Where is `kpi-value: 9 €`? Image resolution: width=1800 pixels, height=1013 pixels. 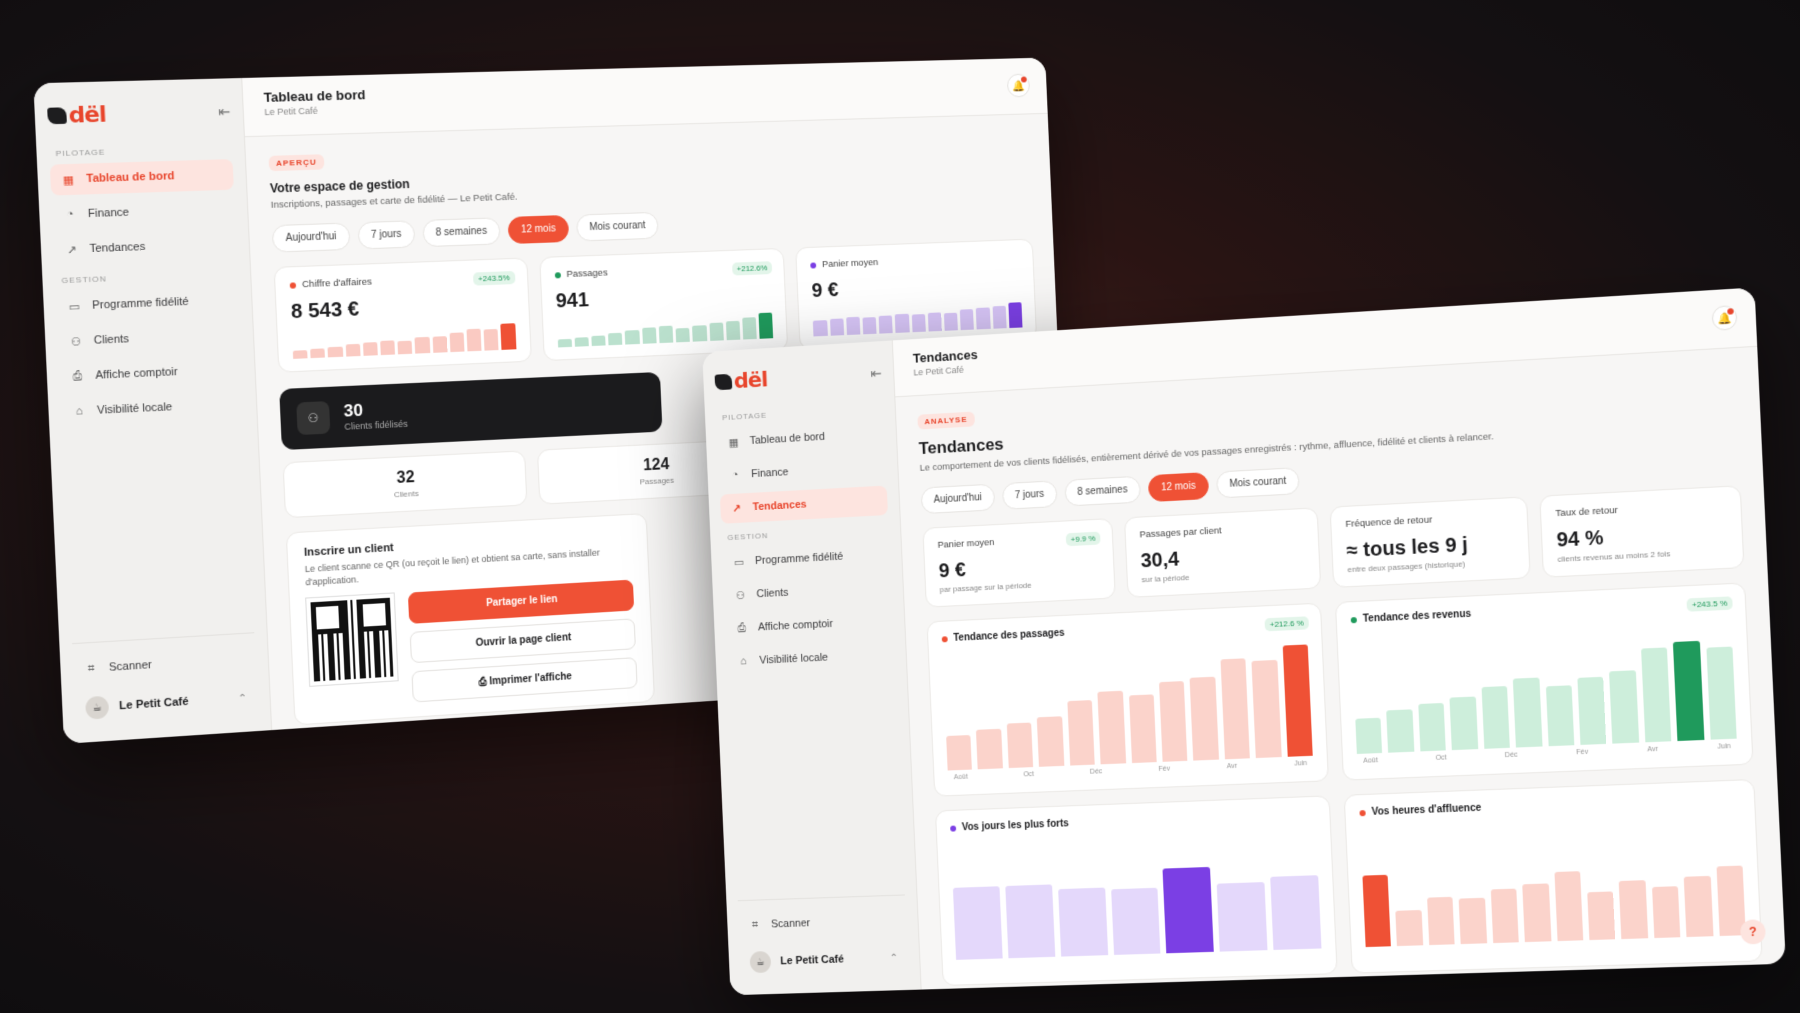 kpi-value: 9 € is located at coordinates (825, 291).